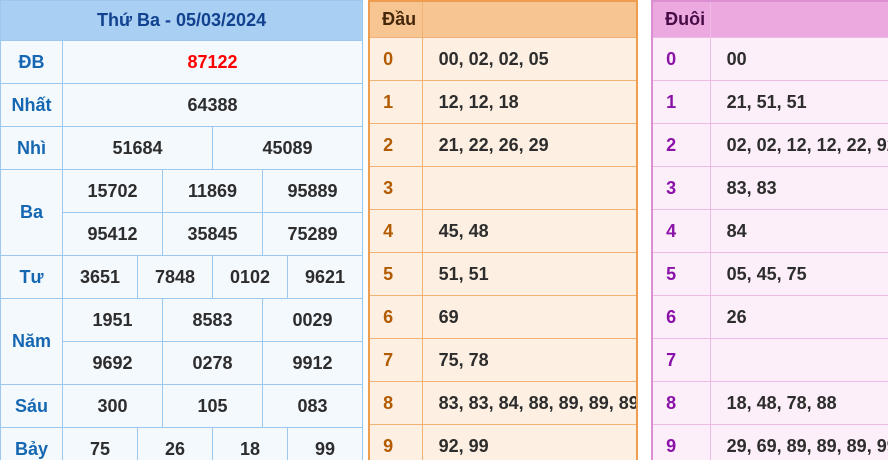 This screenshot has height=460, width=888. What do you see at coordinates (212, 234) in the screenshot?
I see `prize-value: 35845` at bounding box center [212, 234].